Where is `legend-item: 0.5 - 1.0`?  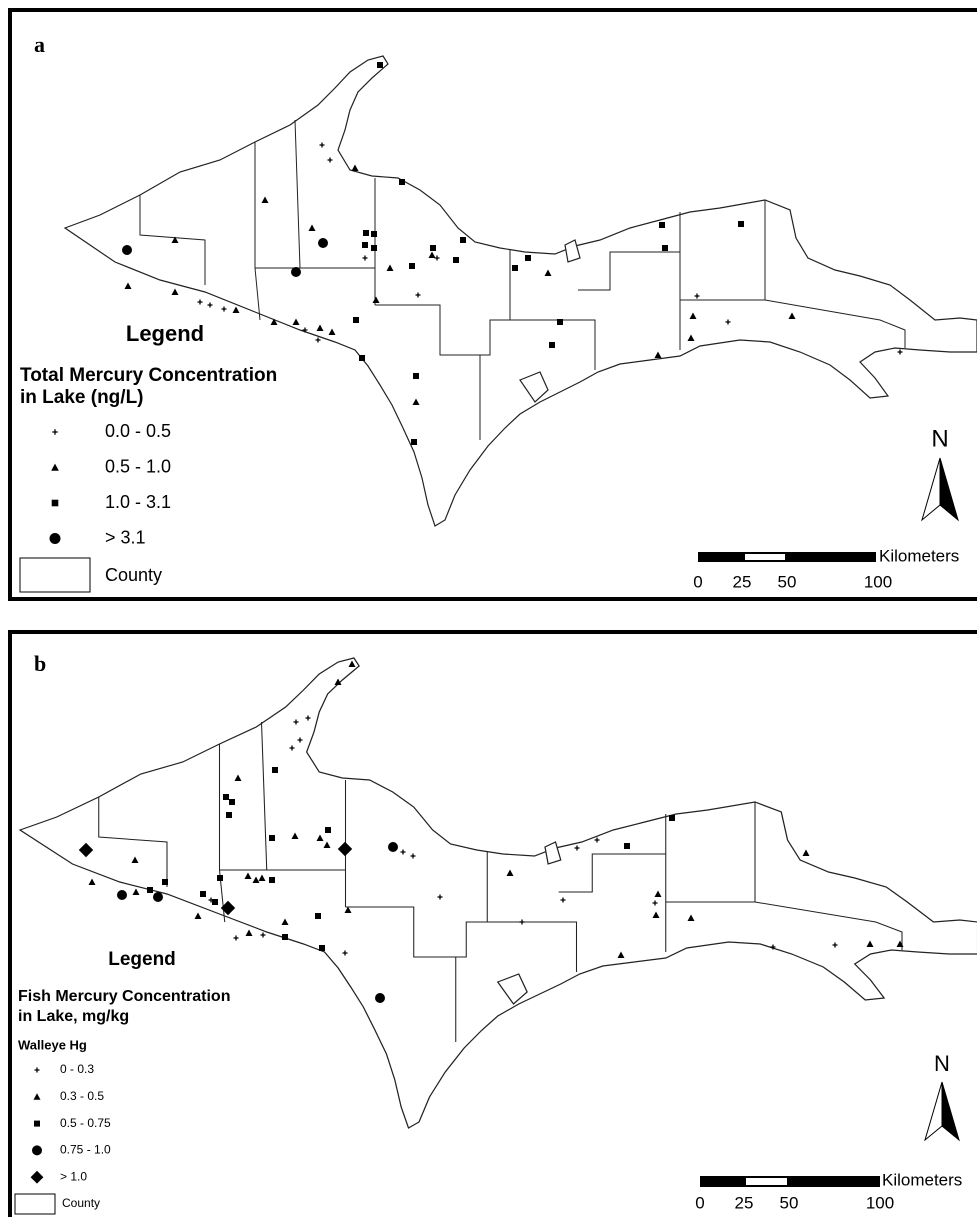
legend-item: 0.5 - 1.0 is located at coordinates (138, 466).